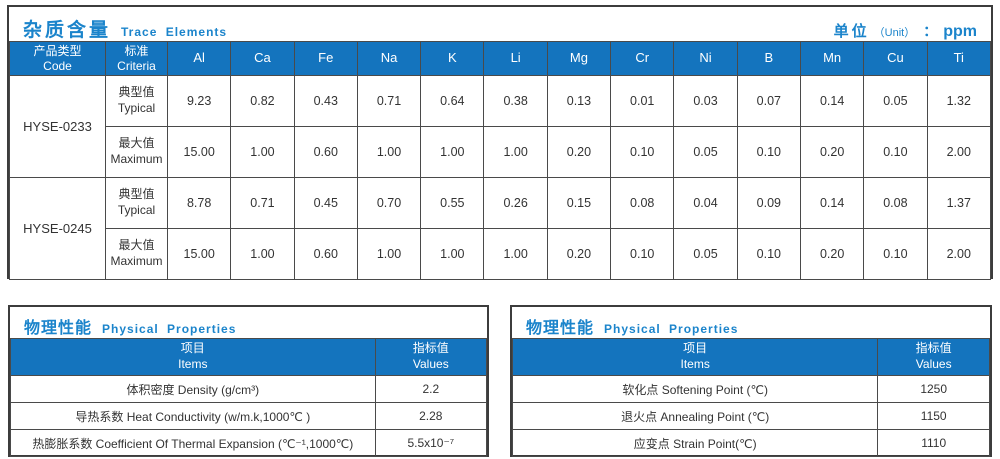 The height and width of the screenshot is (459, 1000). I want to click on col-header-code: 产品类型 Code, so click(57, 58).